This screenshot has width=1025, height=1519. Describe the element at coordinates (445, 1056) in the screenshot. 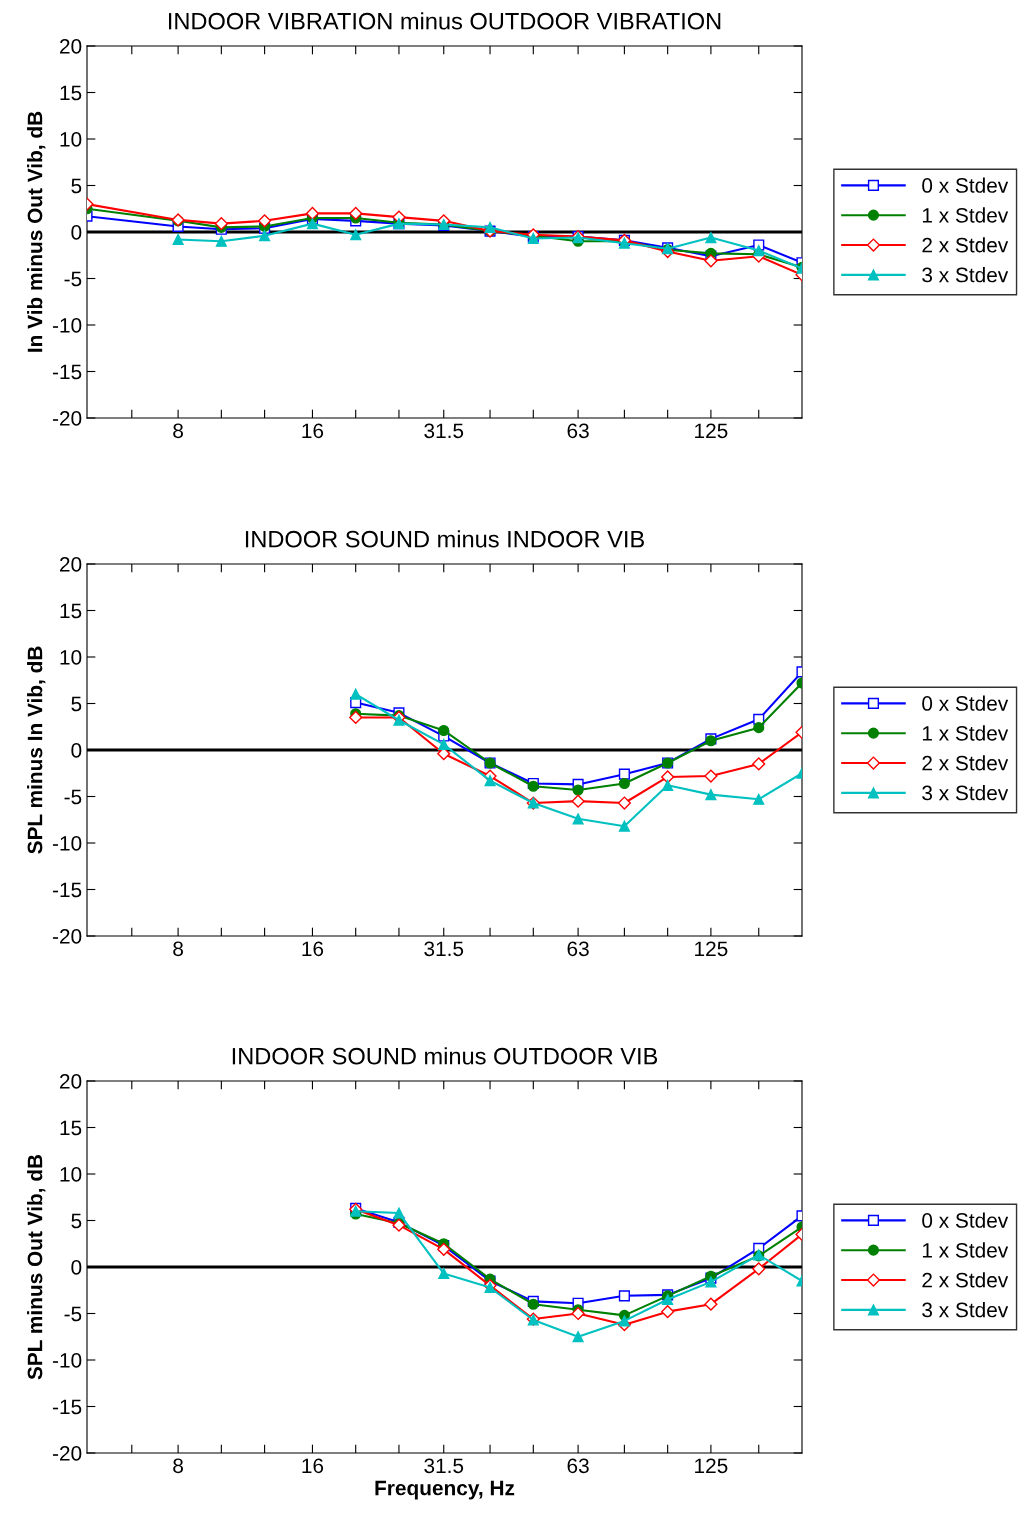

I see `chart-title: INDOOR SOUND minus OUTDOOR VIB` at that location.